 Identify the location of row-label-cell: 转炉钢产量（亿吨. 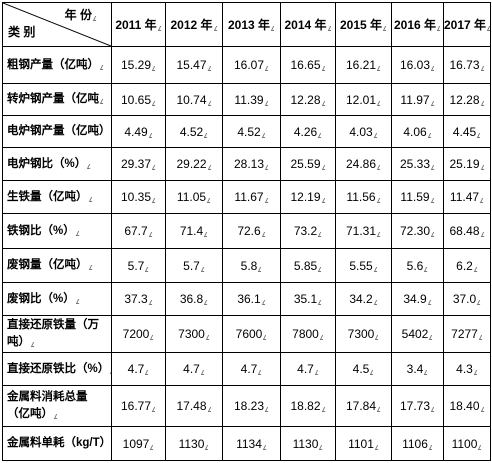
(57, 99).